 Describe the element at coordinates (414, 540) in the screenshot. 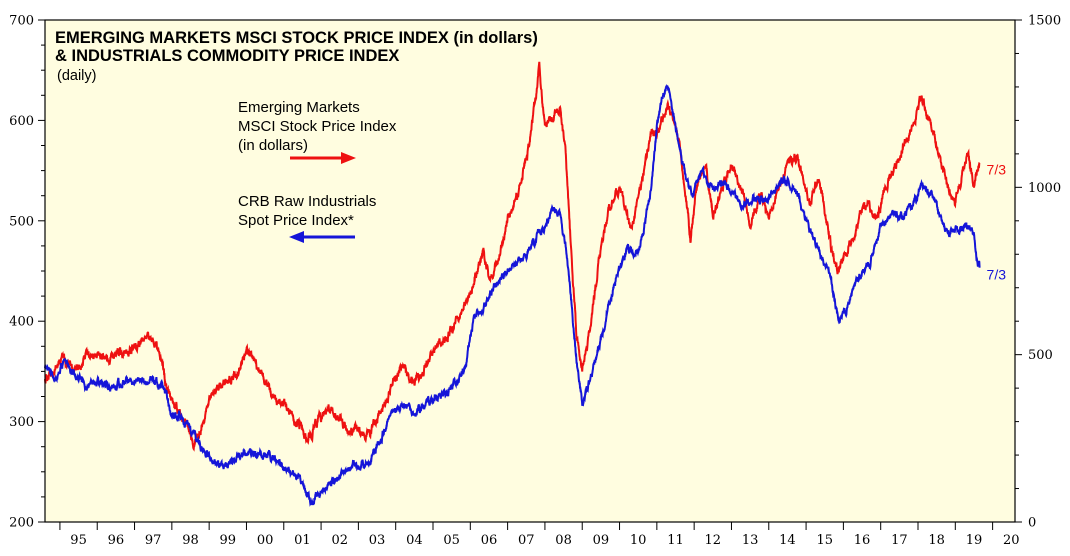

I see `x-axis-tick-label: 04` at that location.